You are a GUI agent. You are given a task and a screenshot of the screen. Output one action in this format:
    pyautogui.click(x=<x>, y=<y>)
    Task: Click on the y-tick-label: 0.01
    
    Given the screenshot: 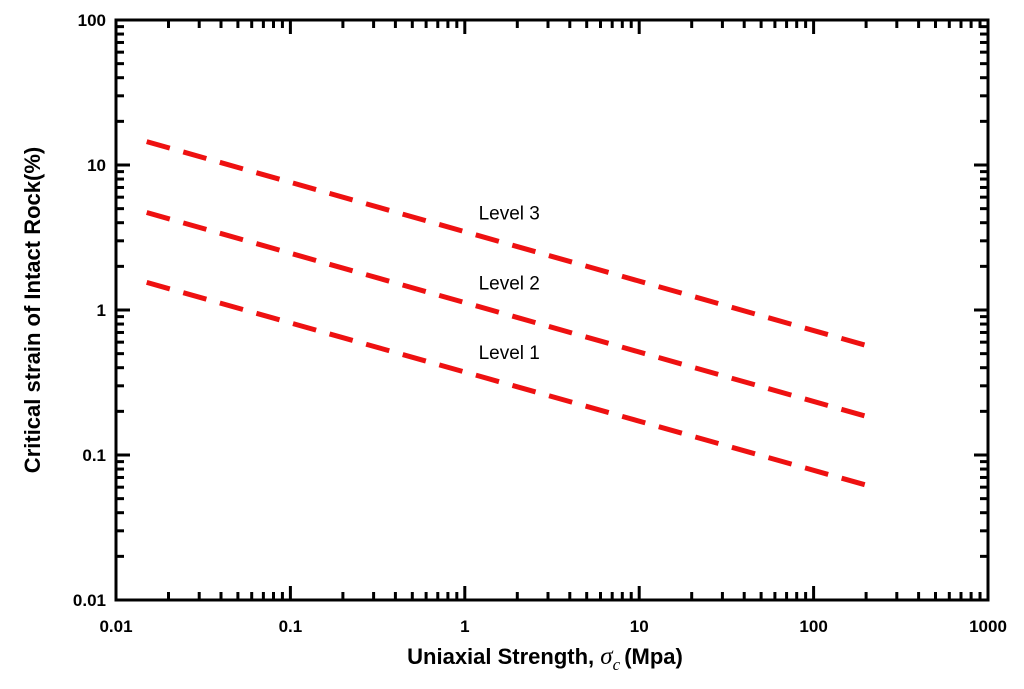 What is the action you would take?
    pyautogui.click(x=89, y=600)
    